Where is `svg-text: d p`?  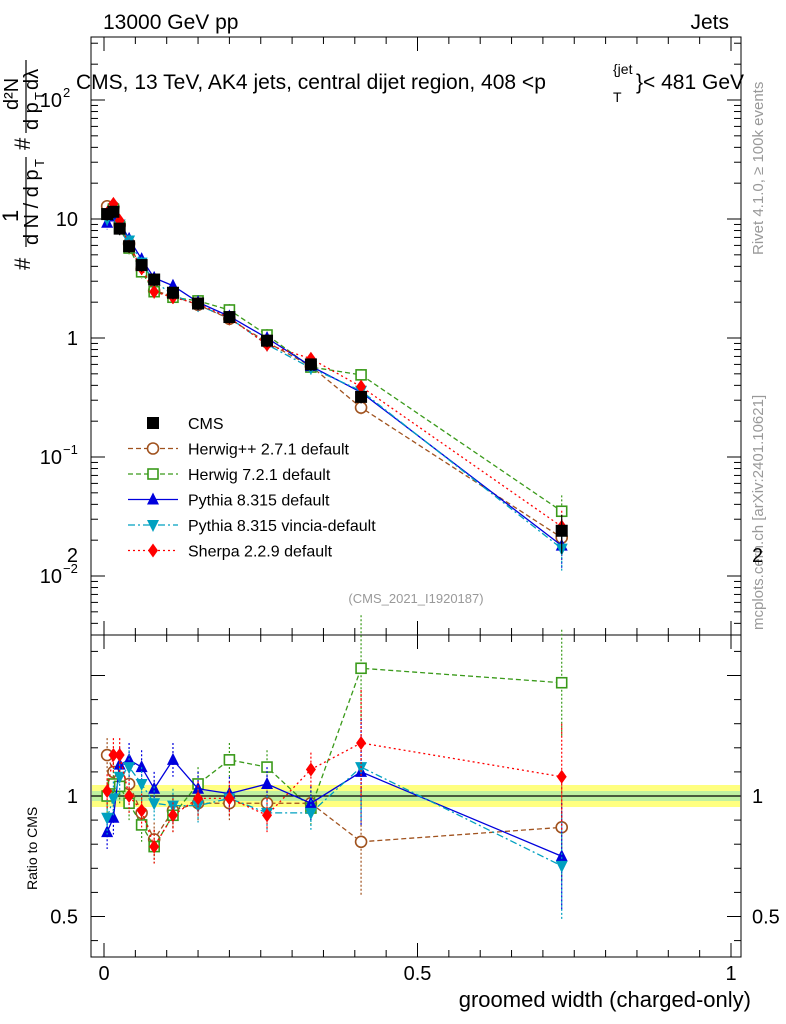 svg-text: d p is located at coordinates (32, 116).